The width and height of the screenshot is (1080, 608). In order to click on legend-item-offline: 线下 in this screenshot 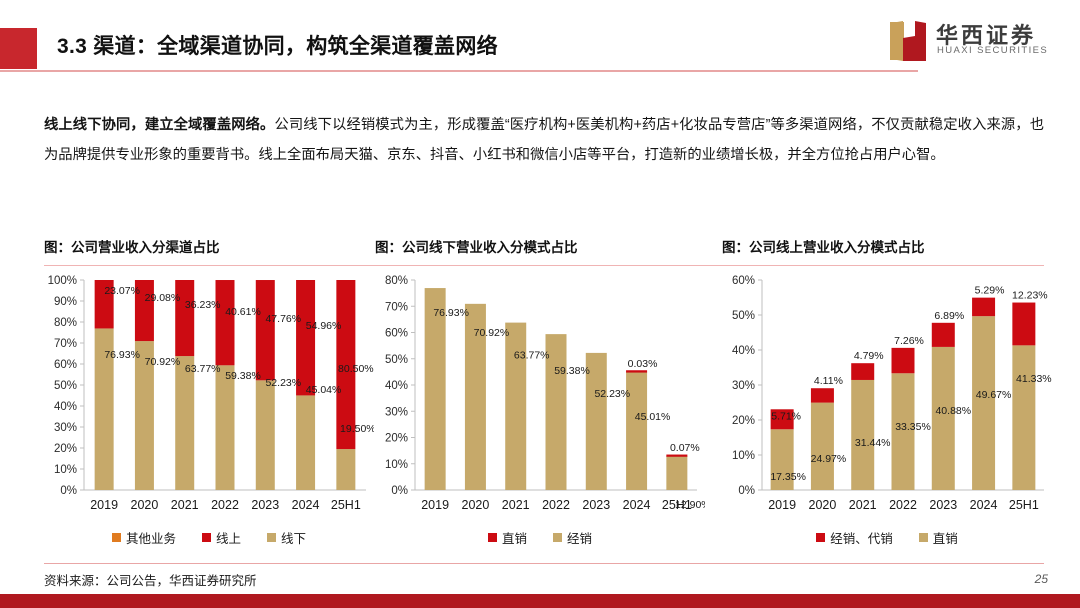, I will do `click(286, 537)`.